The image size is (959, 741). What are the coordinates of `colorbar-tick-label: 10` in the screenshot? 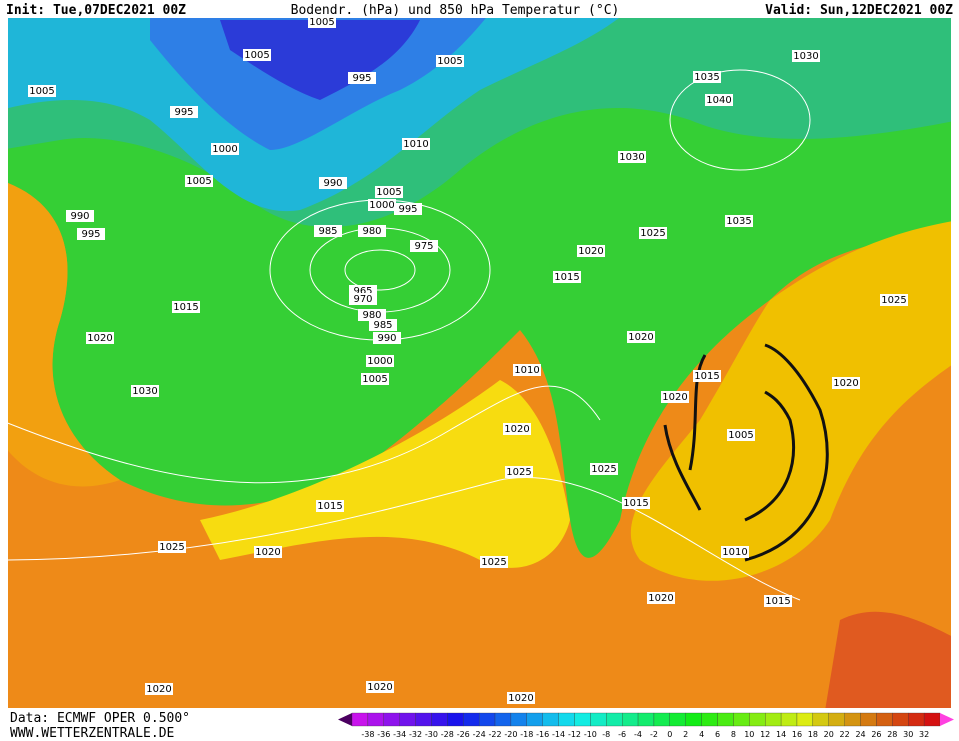 It's located at (749, 734).